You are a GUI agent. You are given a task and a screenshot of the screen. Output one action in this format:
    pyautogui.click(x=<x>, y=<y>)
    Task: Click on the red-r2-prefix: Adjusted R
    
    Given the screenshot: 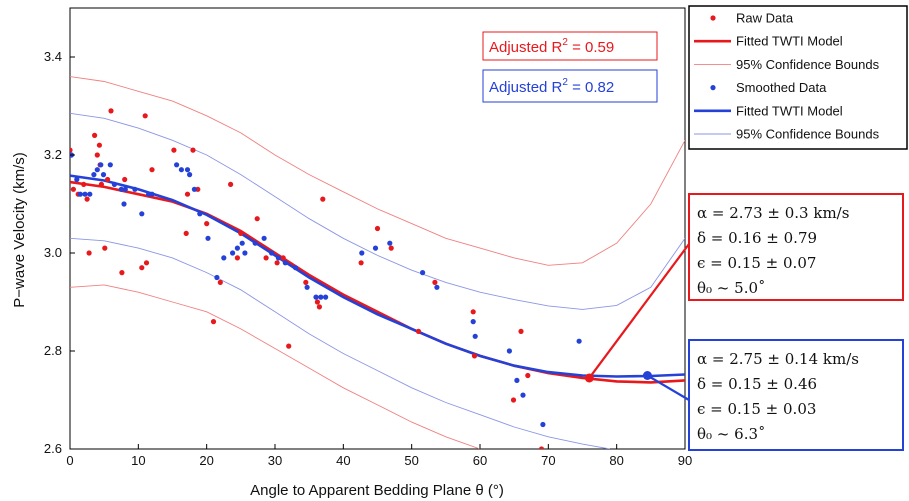 What is the action you would take?
    pyautogui.click(x=526, y=47)
    